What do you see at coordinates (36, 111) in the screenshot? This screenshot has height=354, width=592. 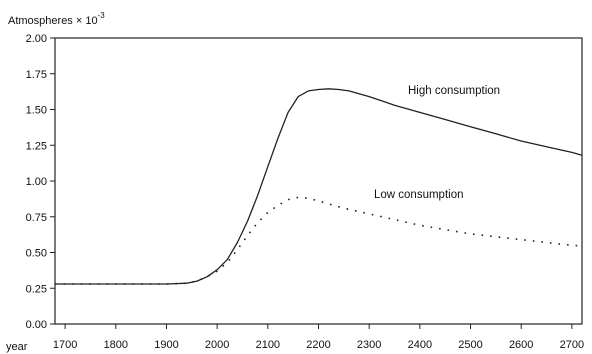 I see `y-tick-label: 1.50` at bounding box center [36, 111].